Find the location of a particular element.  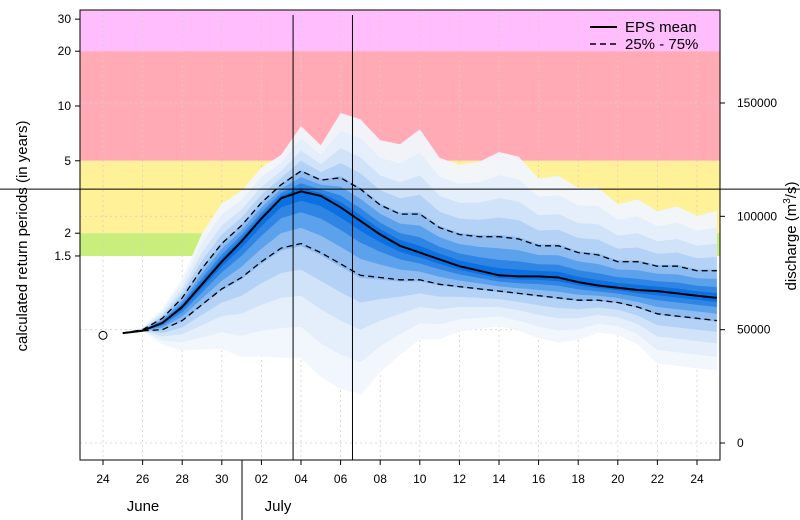

month-label-june: June is located at coordinates (143, 506).